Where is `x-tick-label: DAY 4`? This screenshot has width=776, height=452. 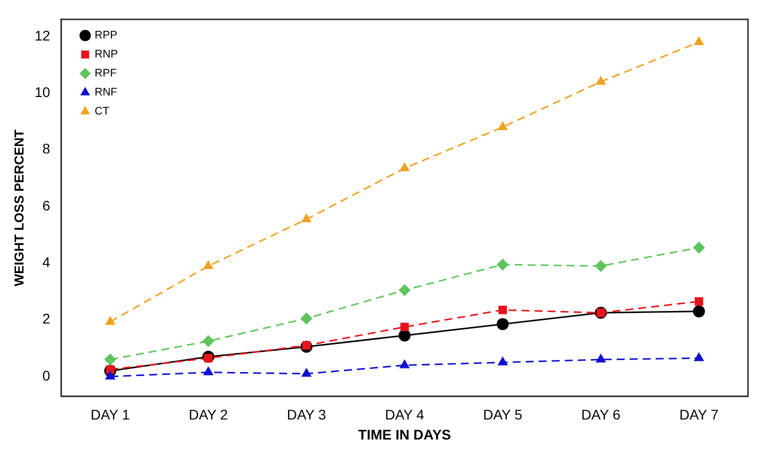
x-tick-label: DAY 4 is located at coordinates (404, 414).